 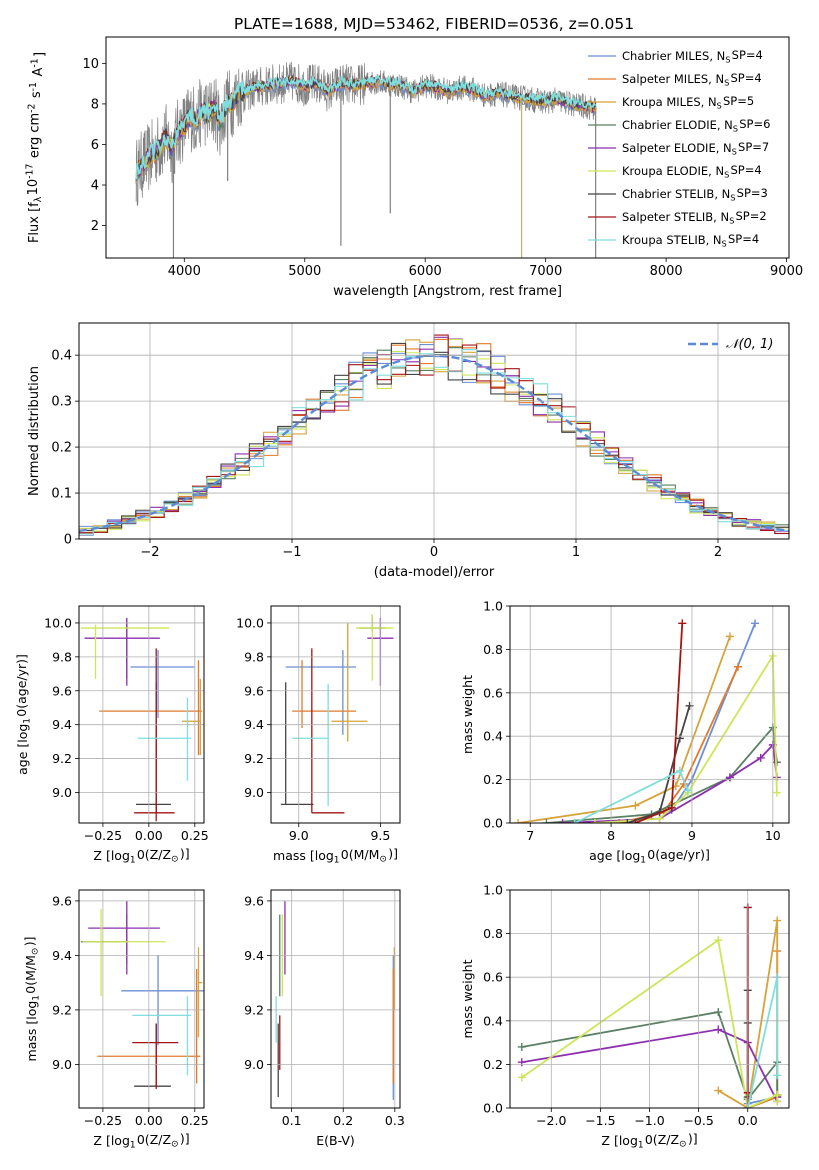 I want to click on mass-weight-vs-age-ylabel: mass weight, so click(x=467, y=714).